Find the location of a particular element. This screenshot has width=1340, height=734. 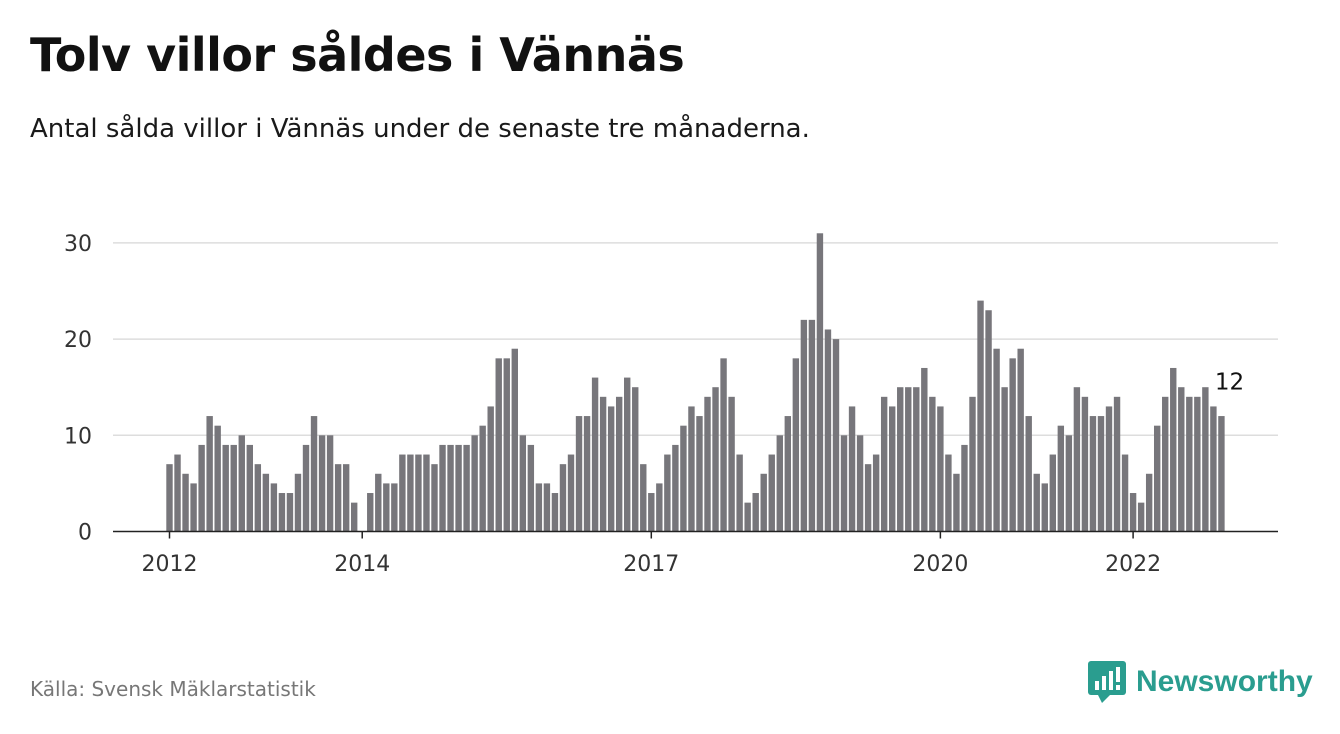

highlight-value-label: 12 is located at coordinates (1229, 383).